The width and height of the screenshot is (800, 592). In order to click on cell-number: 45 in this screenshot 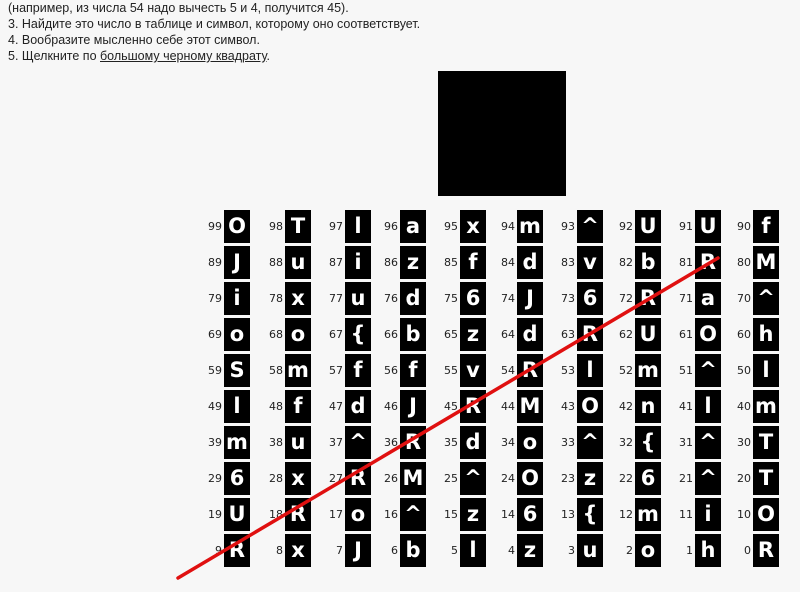, I will do `click(451, 406)`.